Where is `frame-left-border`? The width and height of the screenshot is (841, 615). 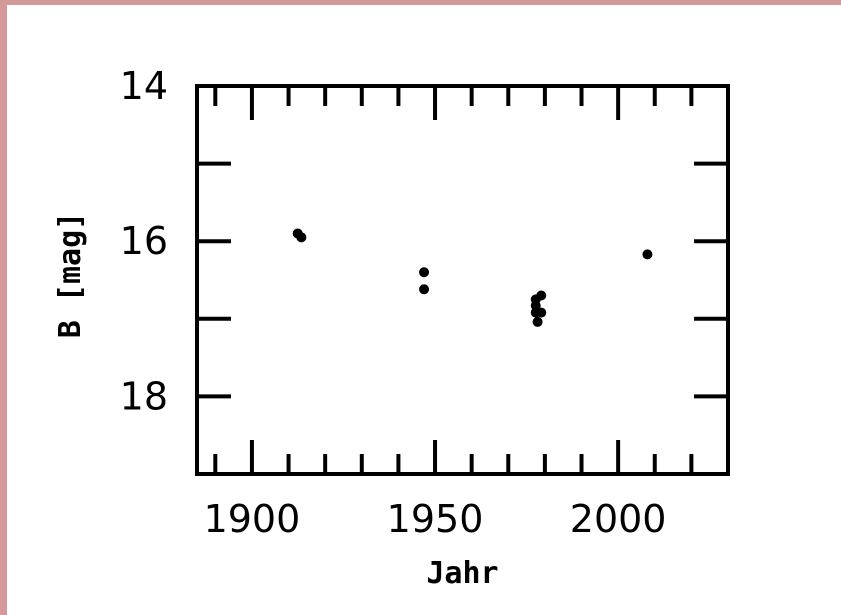
frame-left-border is located at coordinates (3, 307).